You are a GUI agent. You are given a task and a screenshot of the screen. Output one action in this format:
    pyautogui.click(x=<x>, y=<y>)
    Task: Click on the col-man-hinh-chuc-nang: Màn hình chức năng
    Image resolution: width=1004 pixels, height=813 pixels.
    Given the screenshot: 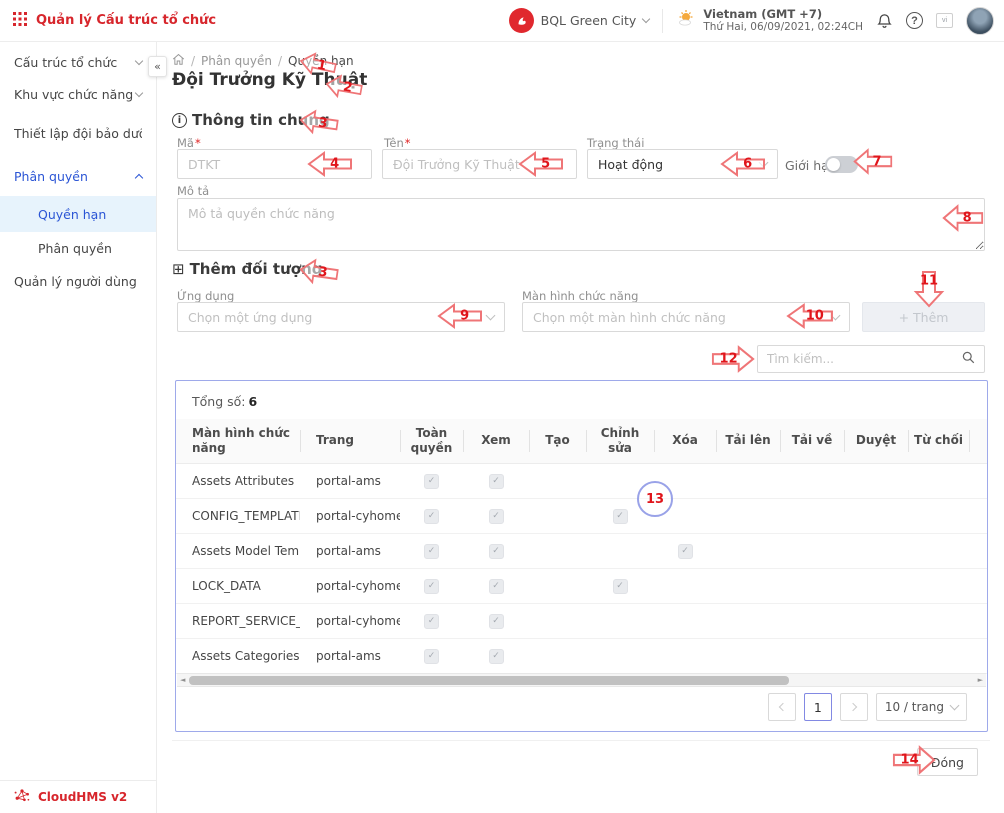 What is the action you would take?
    pyautogui.click(x=238, y=441)
    